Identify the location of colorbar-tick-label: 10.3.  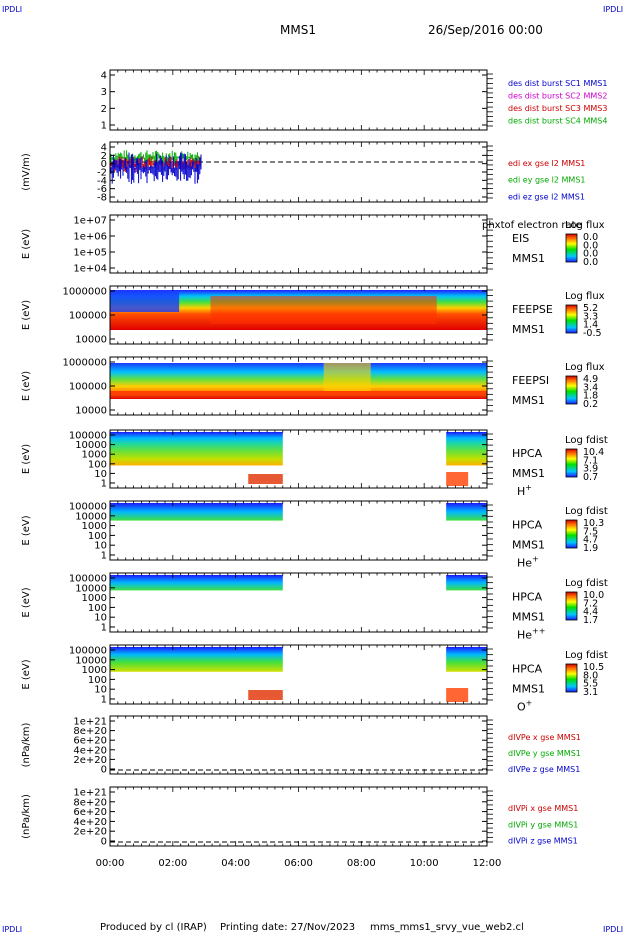
(593, 523).